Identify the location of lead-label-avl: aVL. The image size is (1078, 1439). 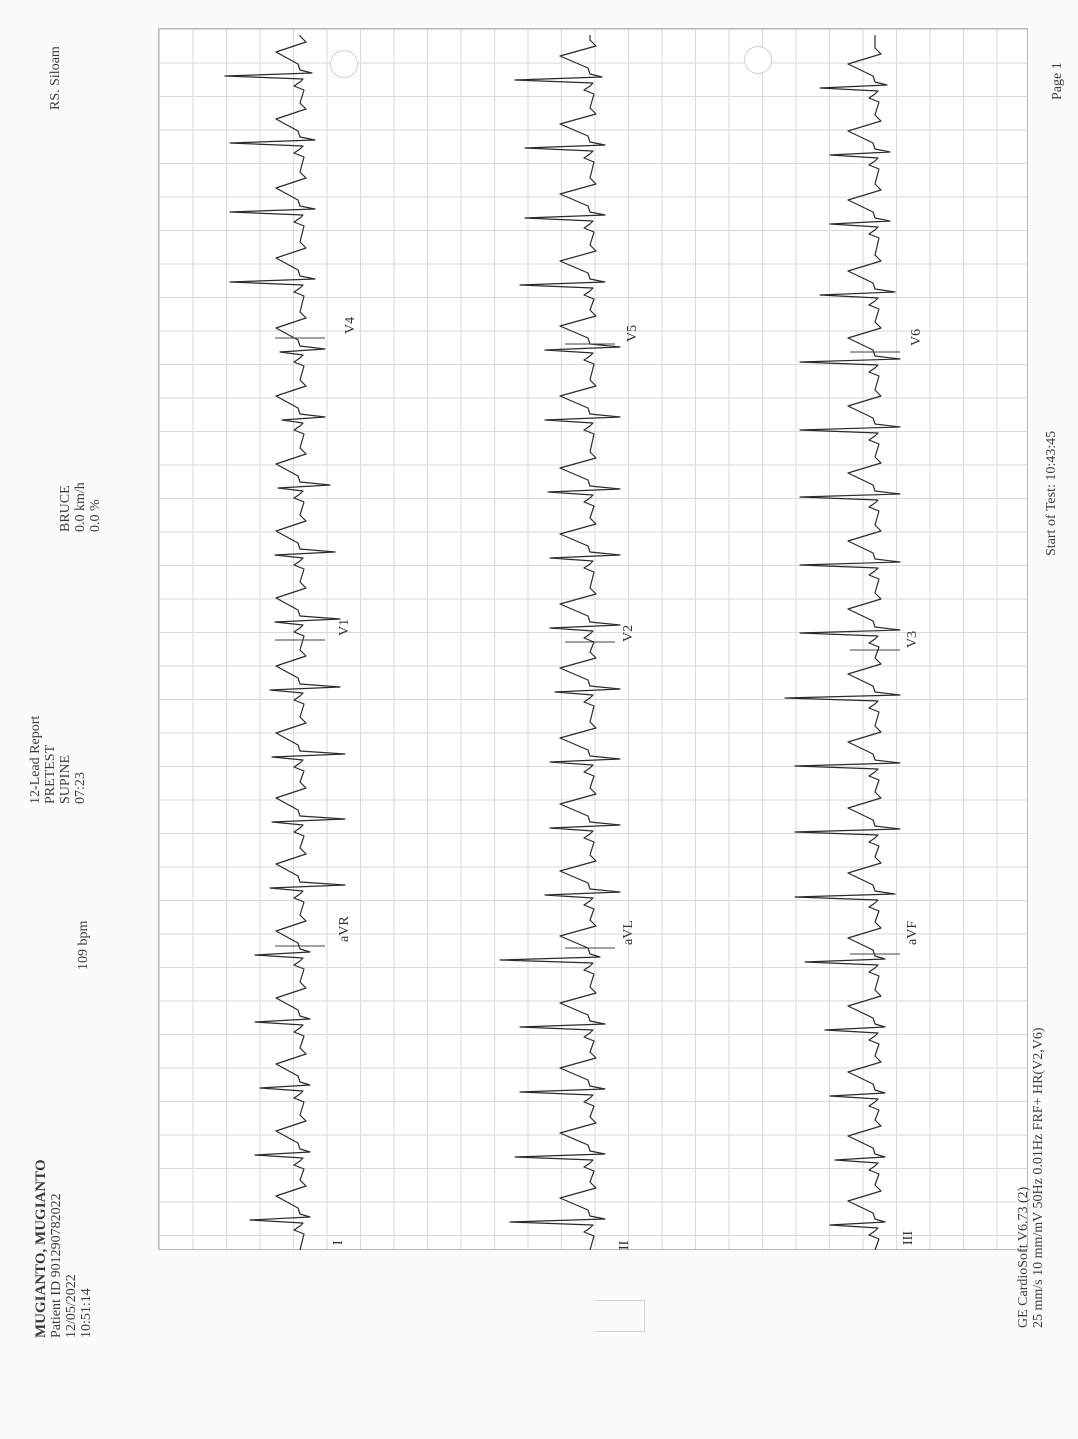
(628, 932).